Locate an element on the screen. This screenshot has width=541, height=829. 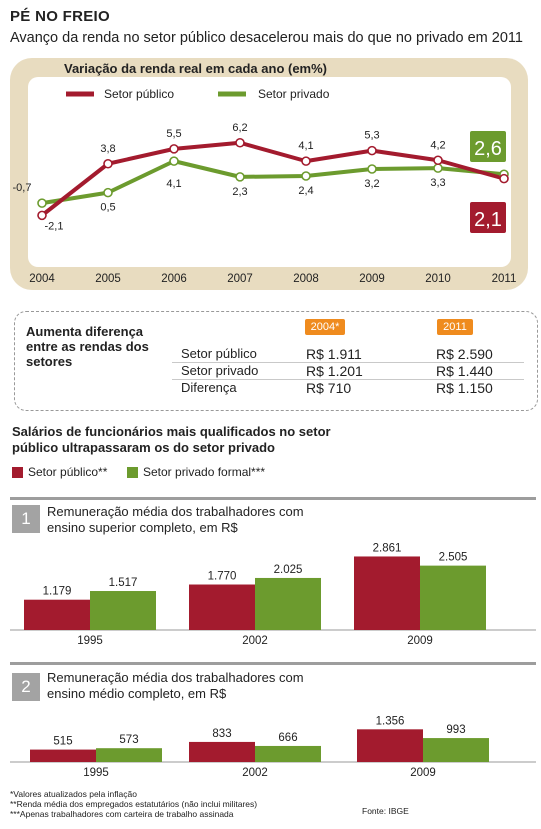
data-label-private: 4,1 is located at coordinates (173, 184).